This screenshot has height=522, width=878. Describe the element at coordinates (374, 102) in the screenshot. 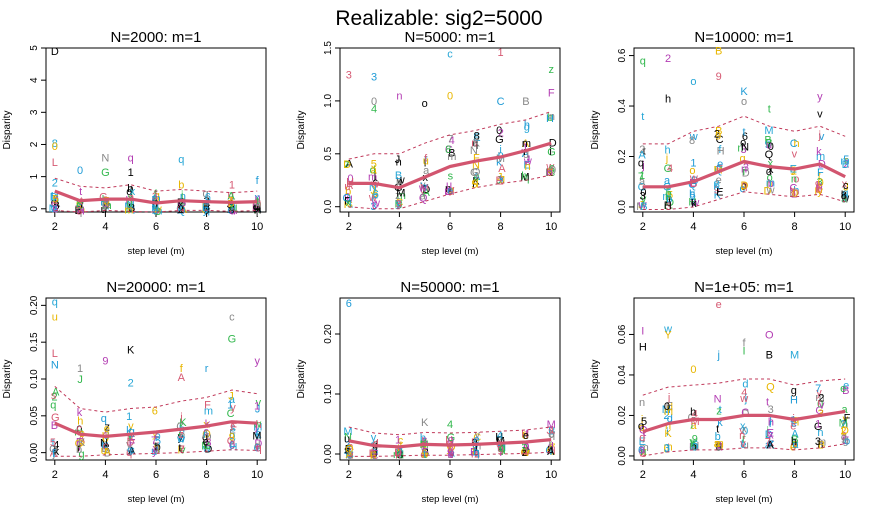

I see `outlier-point: 0` at that location.